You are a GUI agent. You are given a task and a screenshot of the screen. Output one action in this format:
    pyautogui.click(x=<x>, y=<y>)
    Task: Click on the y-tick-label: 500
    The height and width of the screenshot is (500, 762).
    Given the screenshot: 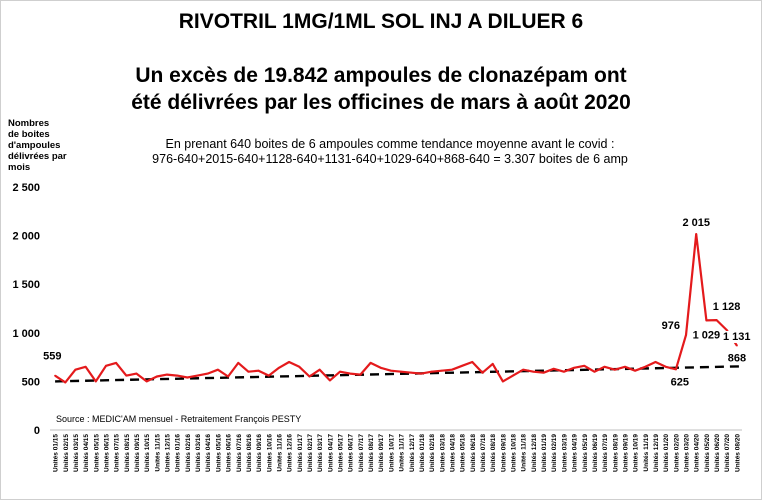 What is the action you would take?
    pyautogui.click(x=31, y=382)
    